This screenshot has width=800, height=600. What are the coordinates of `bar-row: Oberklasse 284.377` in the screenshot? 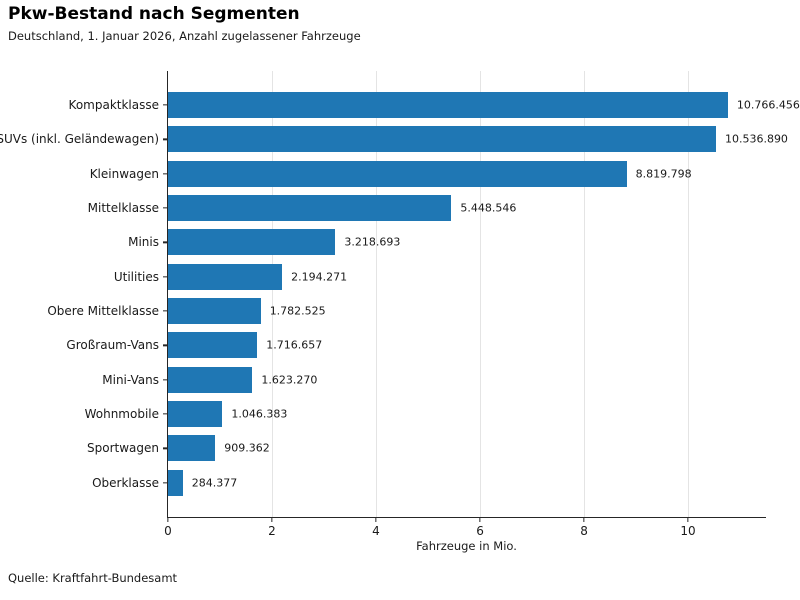 It's located at (428, 483).